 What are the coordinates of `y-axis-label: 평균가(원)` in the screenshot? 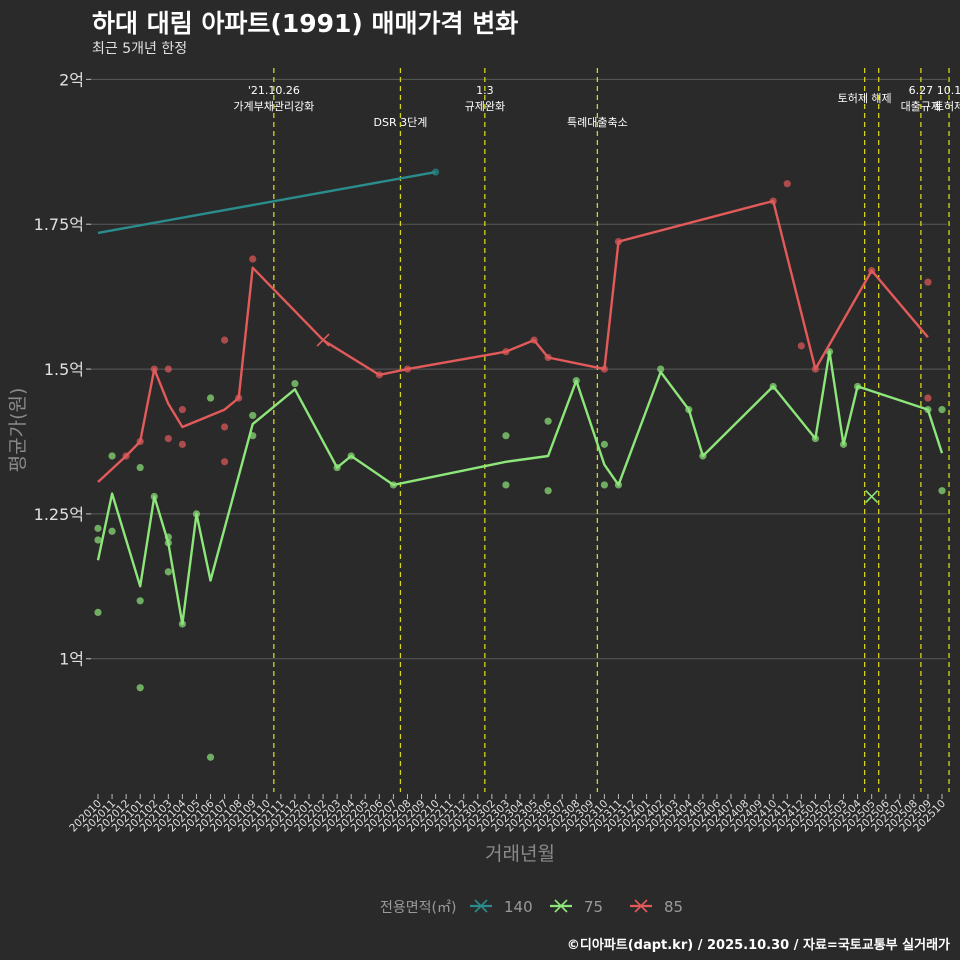 It's located at (18, 430).